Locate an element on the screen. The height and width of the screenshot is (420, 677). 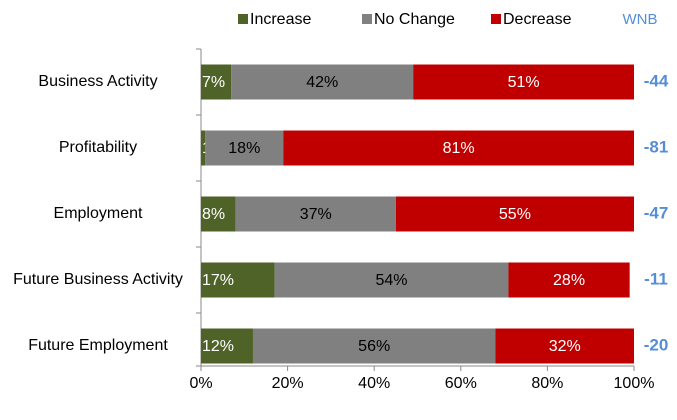
category-label: Future Employment is located at coordinates (98, 345).